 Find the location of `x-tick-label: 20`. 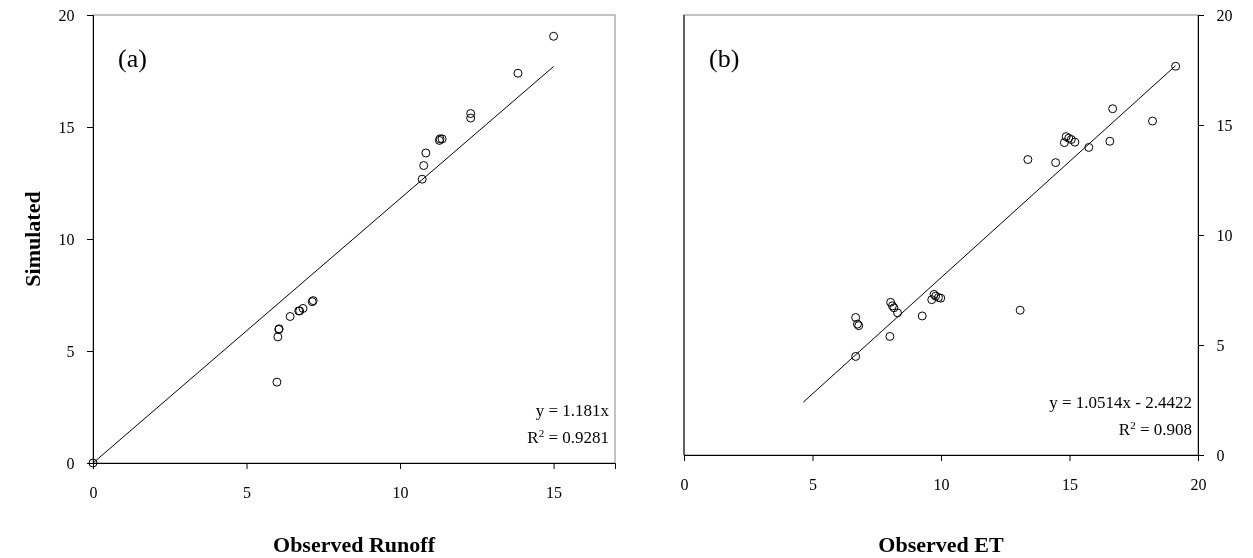

x-tick-label: 20 is located at coordinates (1198, 484).